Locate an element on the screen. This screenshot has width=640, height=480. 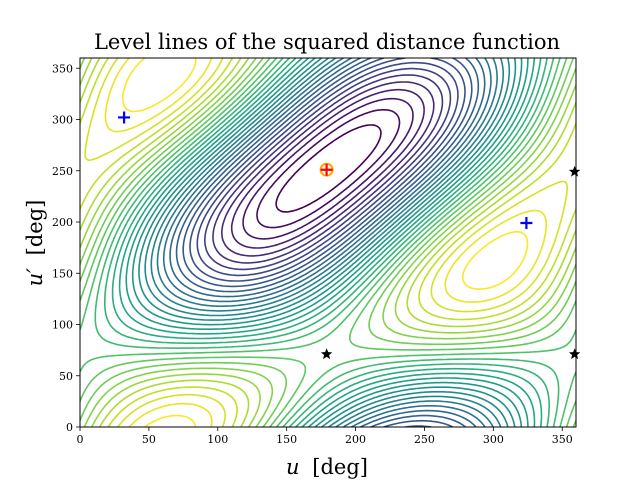
x-tick-label: 250 is located at coordinates (424, 439).